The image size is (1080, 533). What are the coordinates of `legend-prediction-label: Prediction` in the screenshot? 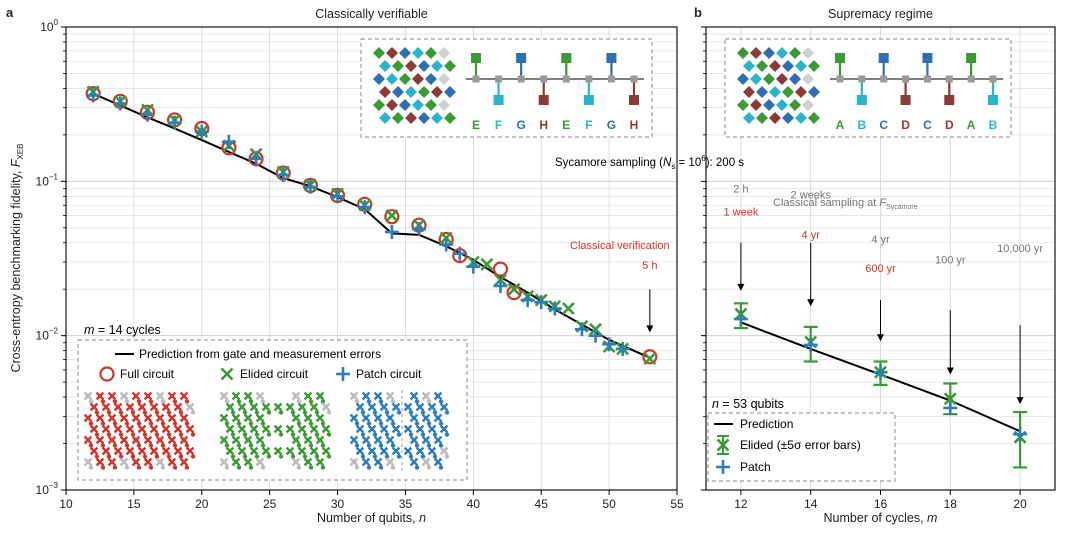 It's located at (766, 424).